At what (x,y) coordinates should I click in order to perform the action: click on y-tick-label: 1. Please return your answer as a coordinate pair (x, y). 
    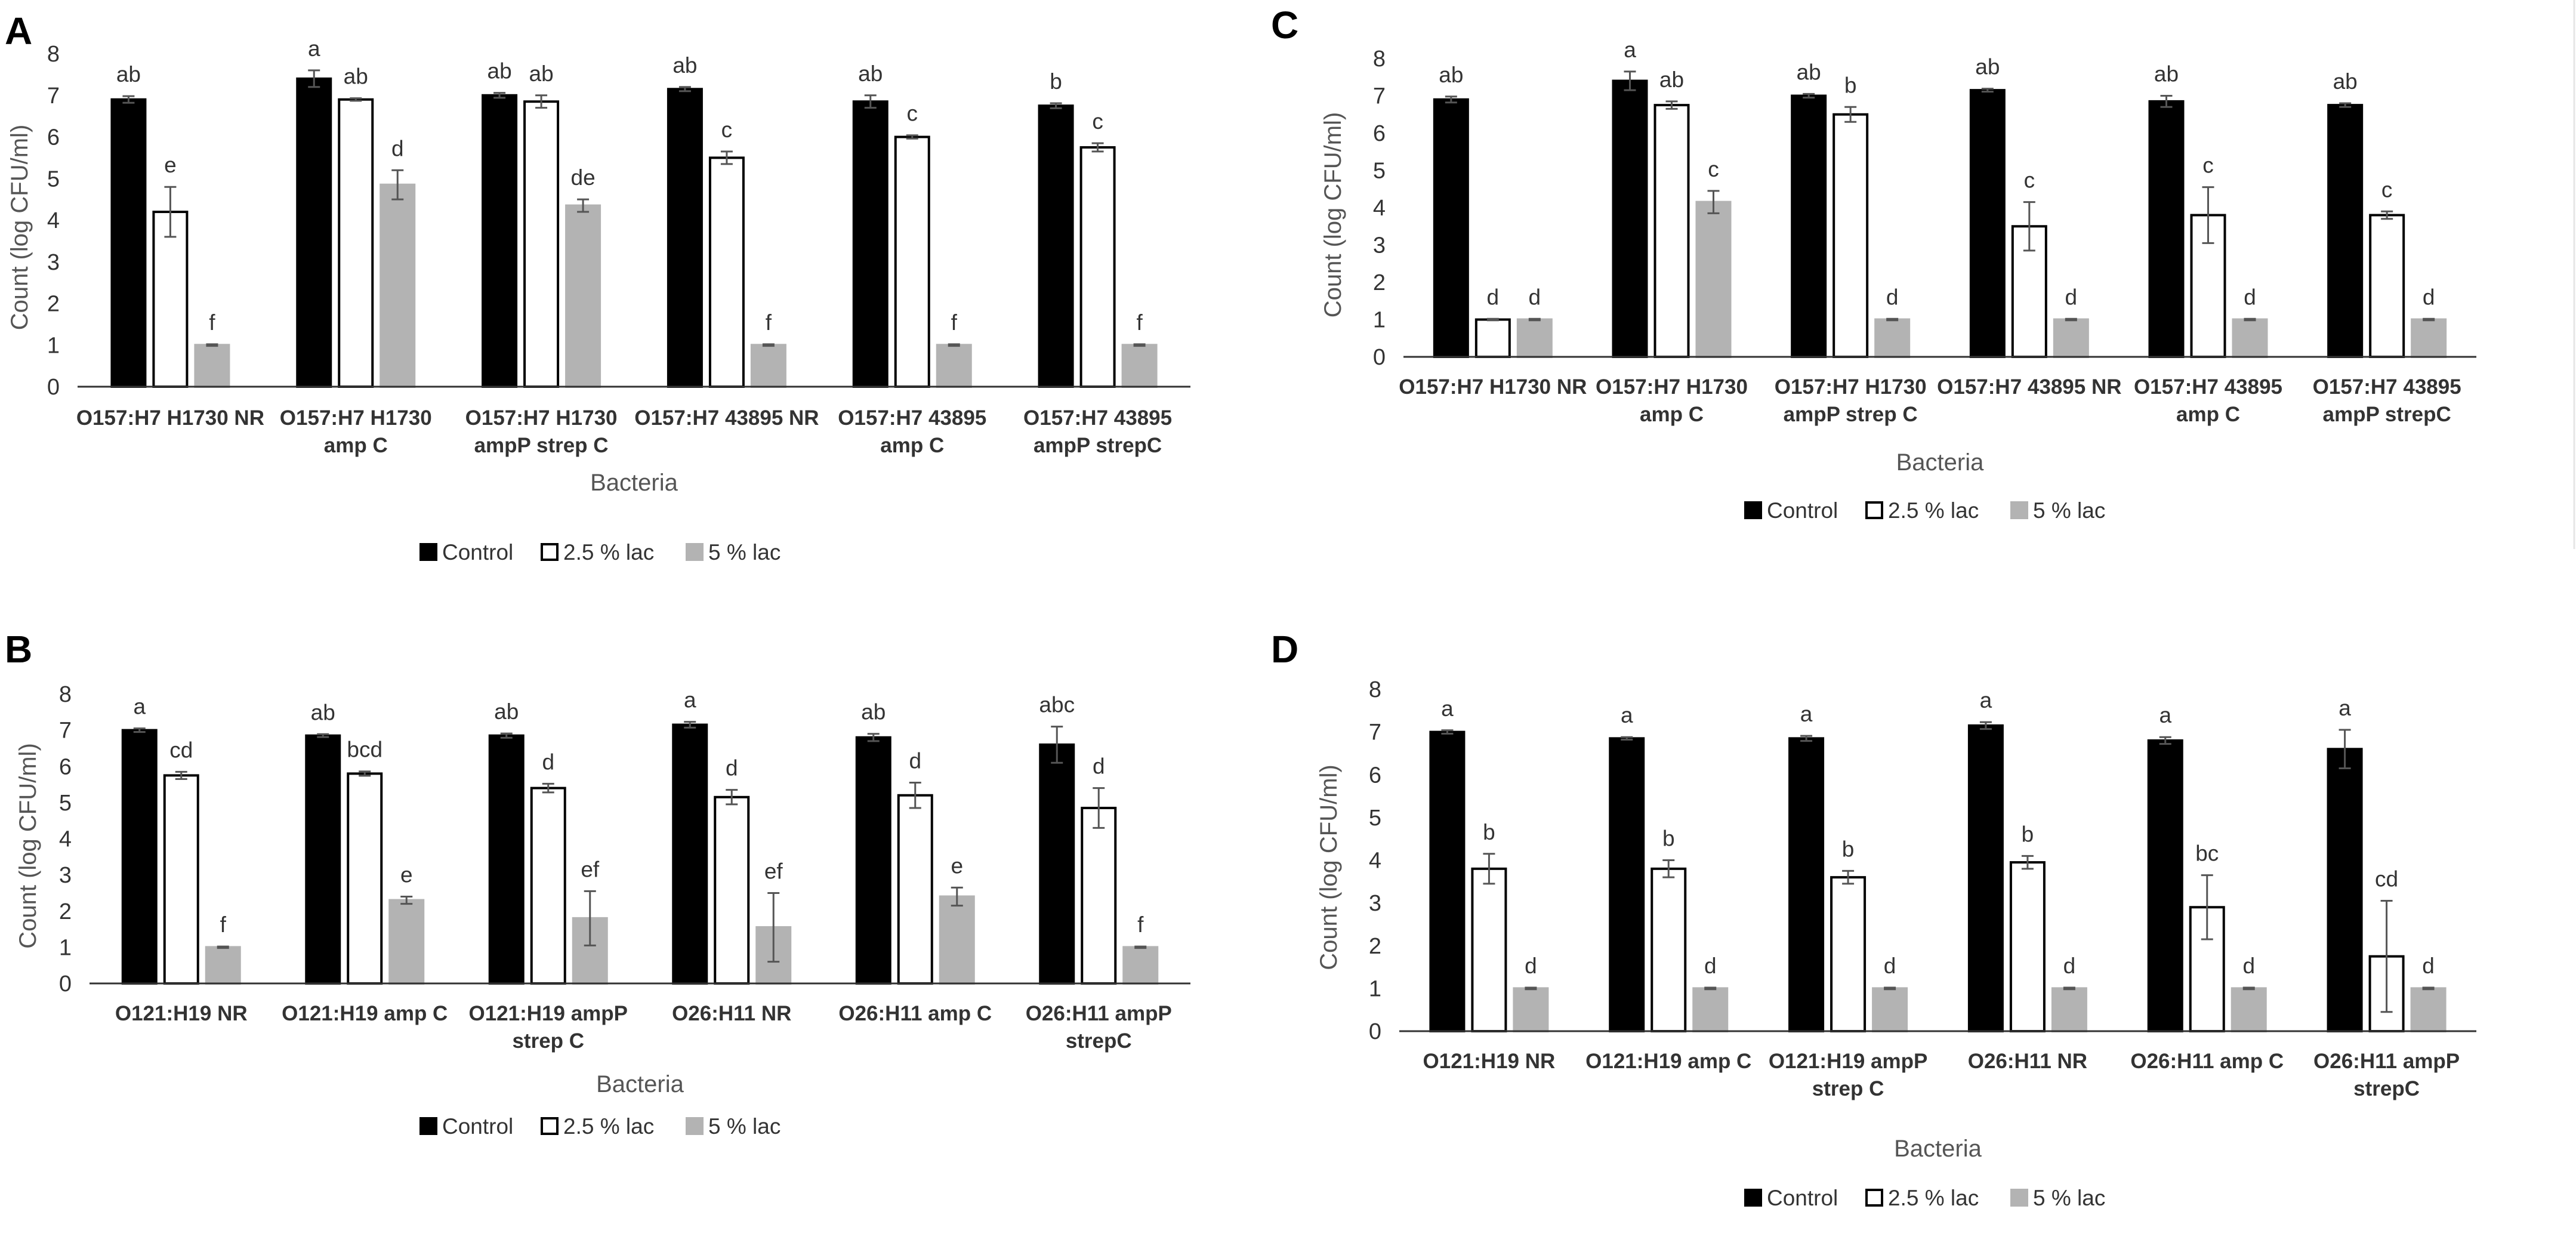
    Looking at the image, I should click on (1375, 988).